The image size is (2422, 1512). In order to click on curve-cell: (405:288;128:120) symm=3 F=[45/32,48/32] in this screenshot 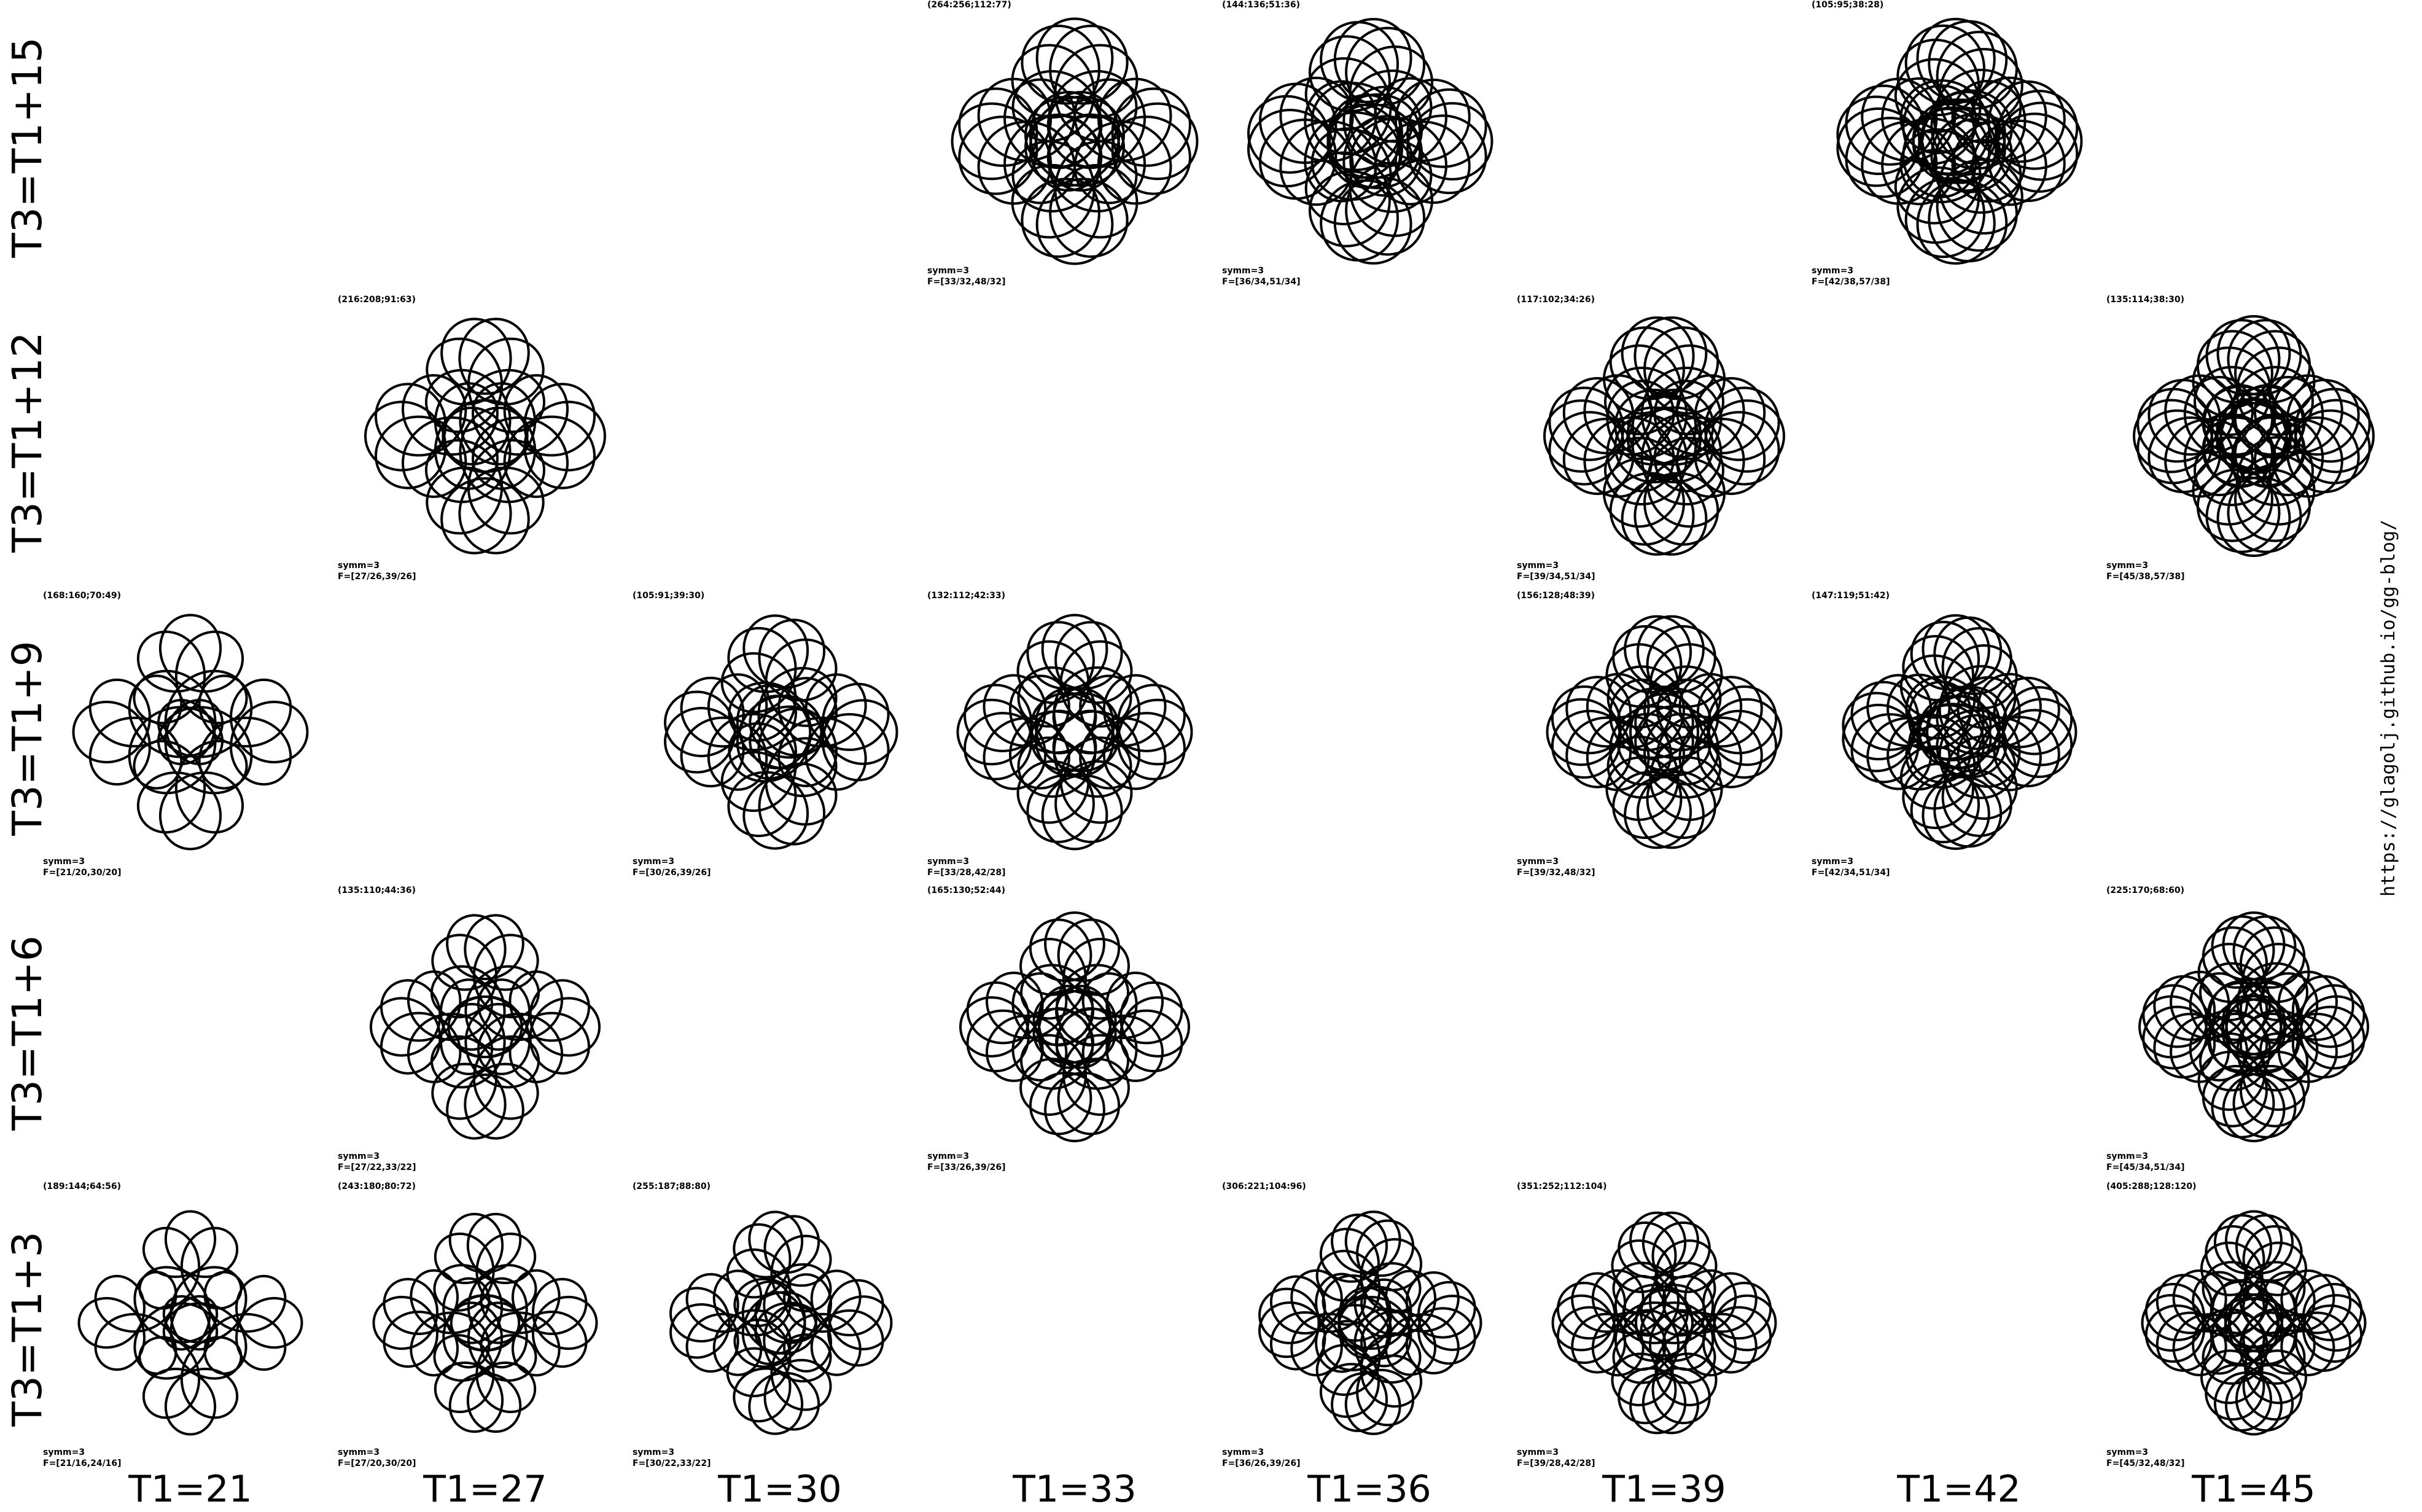, I will do `click(2253, 1329)`.